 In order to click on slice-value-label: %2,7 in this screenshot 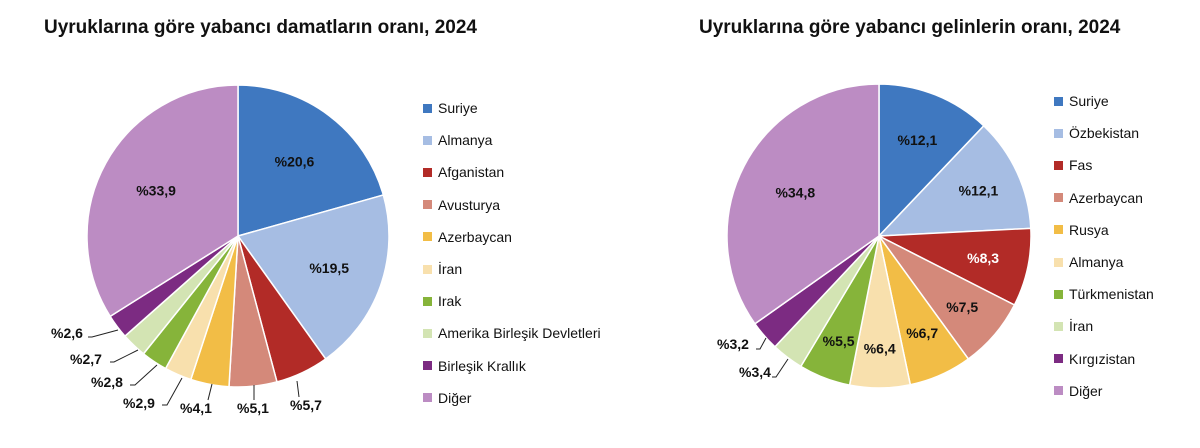, I will do `click(86, 359)`.